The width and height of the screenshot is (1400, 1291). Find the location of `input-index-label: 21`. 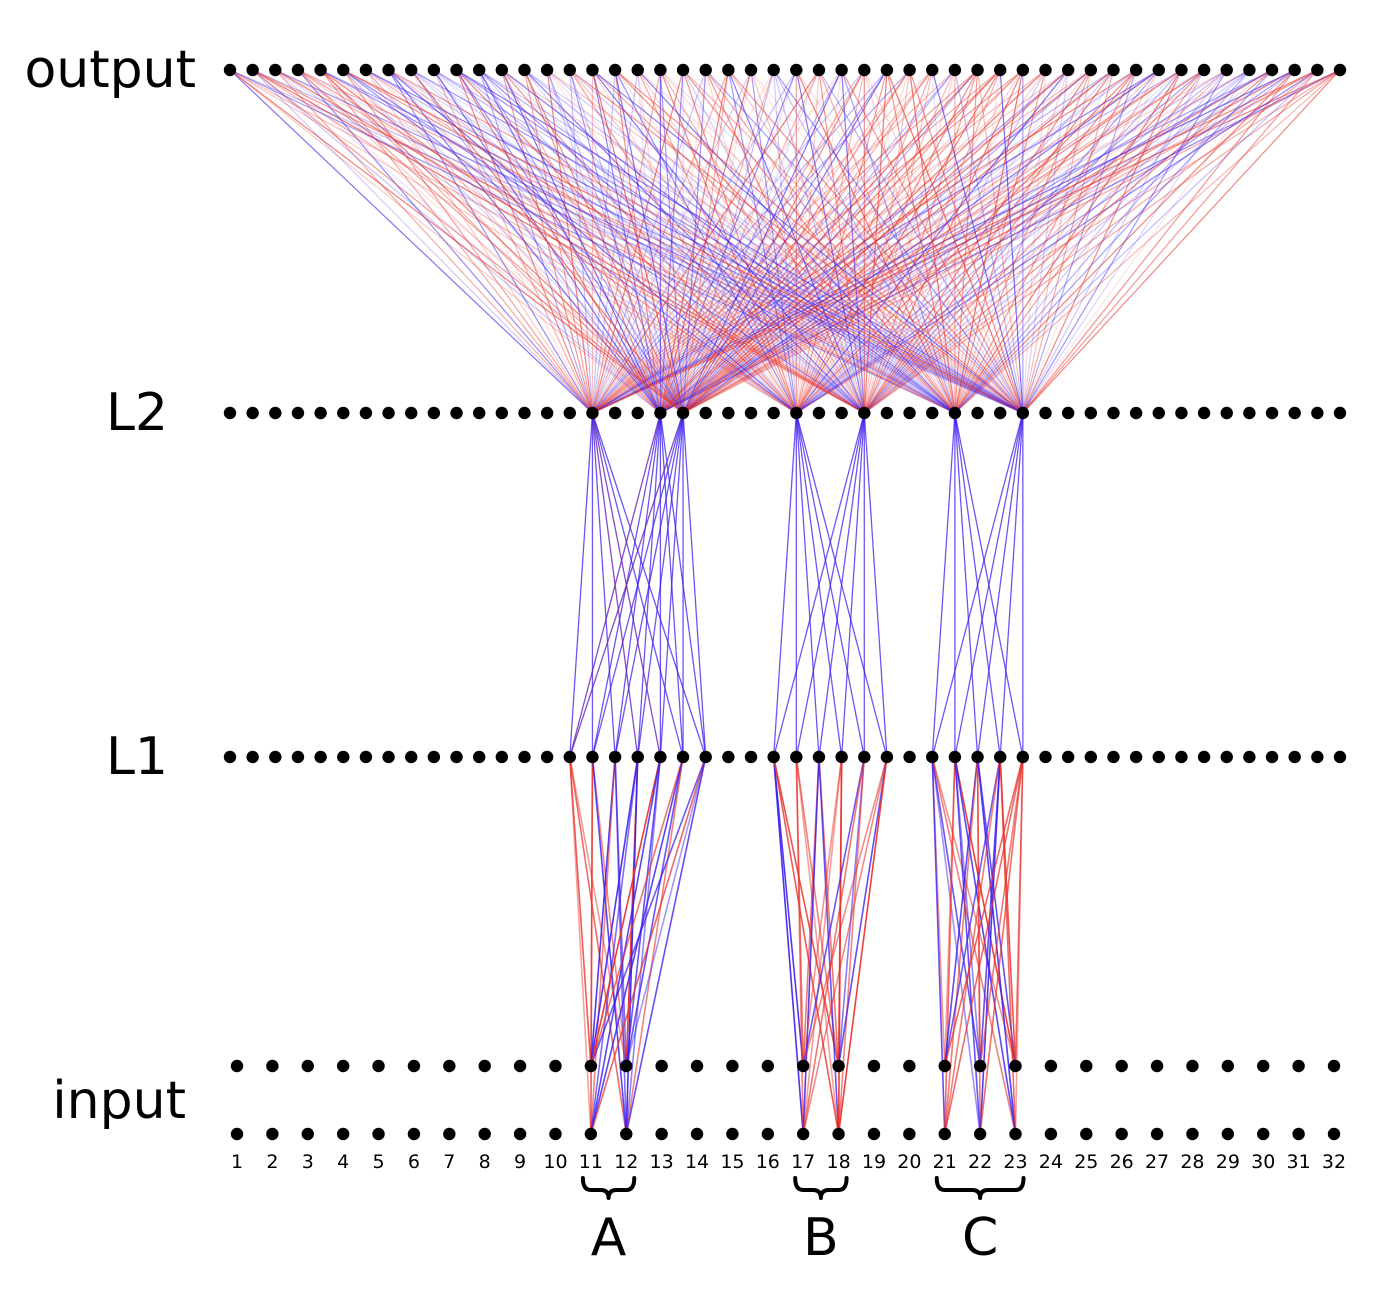

input-index-label: 21 is located at coordinates (945, 1162).